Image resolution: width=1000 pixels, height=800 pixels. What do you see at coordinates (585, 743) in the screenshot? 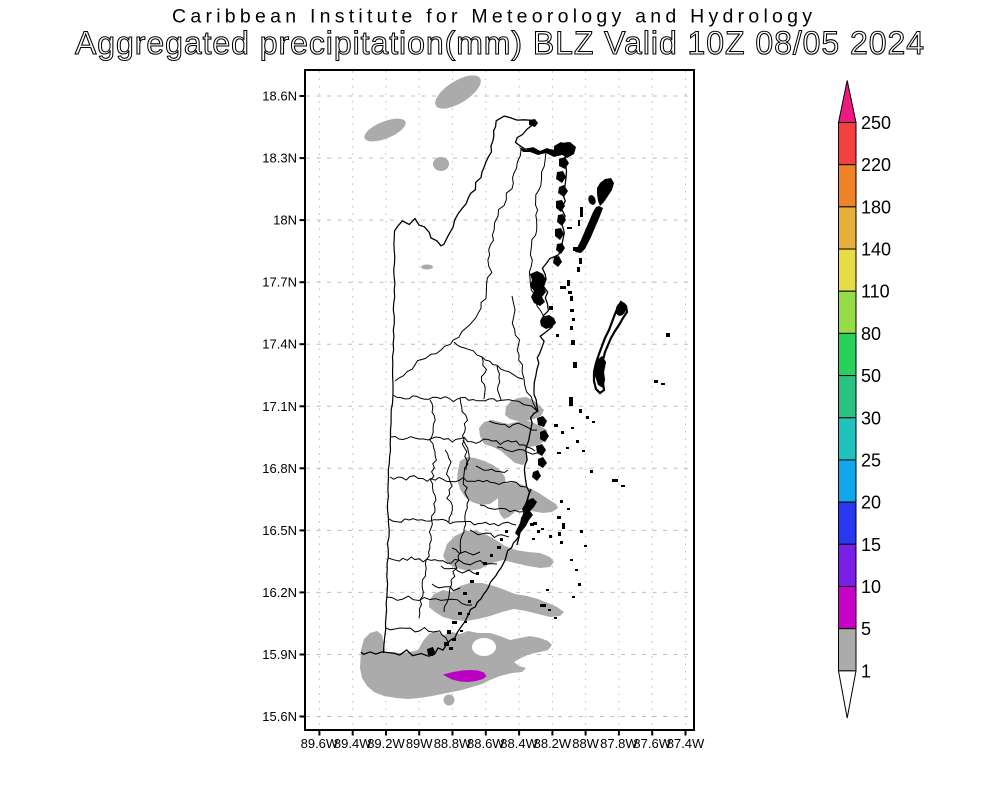
I see `svg-text: 88W` at bounding box center [585, 743].